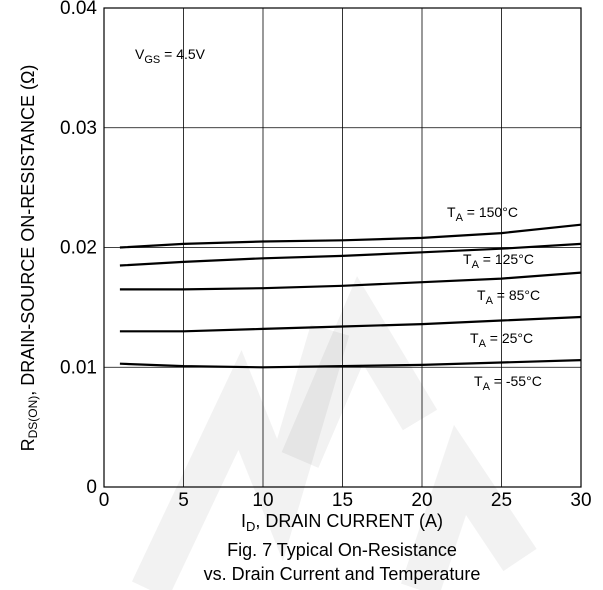 This screenshot has height=590, width=603. I want to click on x-tick-label: 10, so click(262, 500).